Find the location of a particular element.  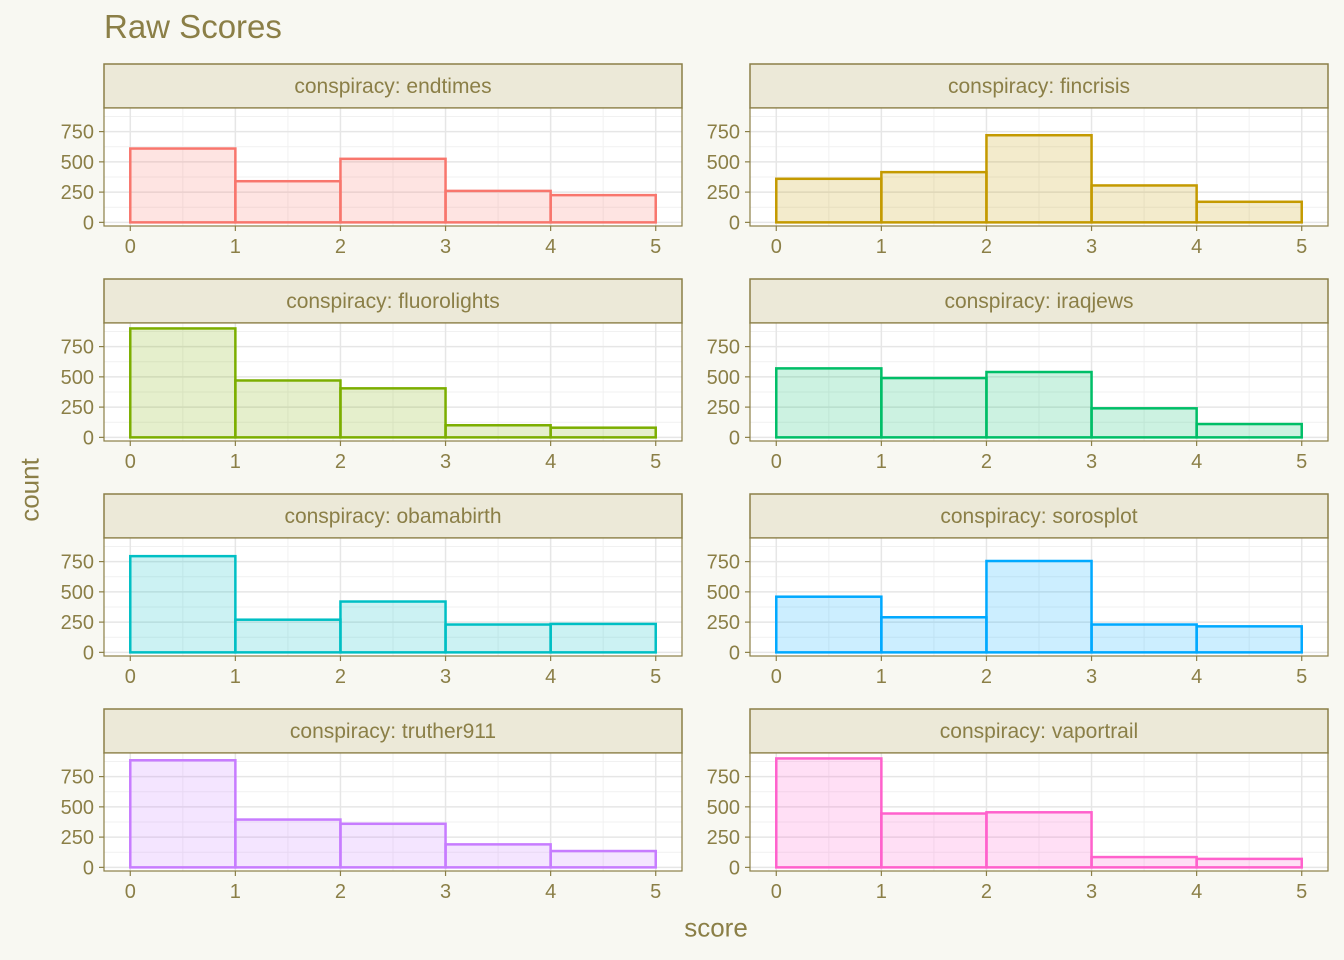

facet-strip-label: conspiracy: sorosplot is located at coordinates (1038, 516).